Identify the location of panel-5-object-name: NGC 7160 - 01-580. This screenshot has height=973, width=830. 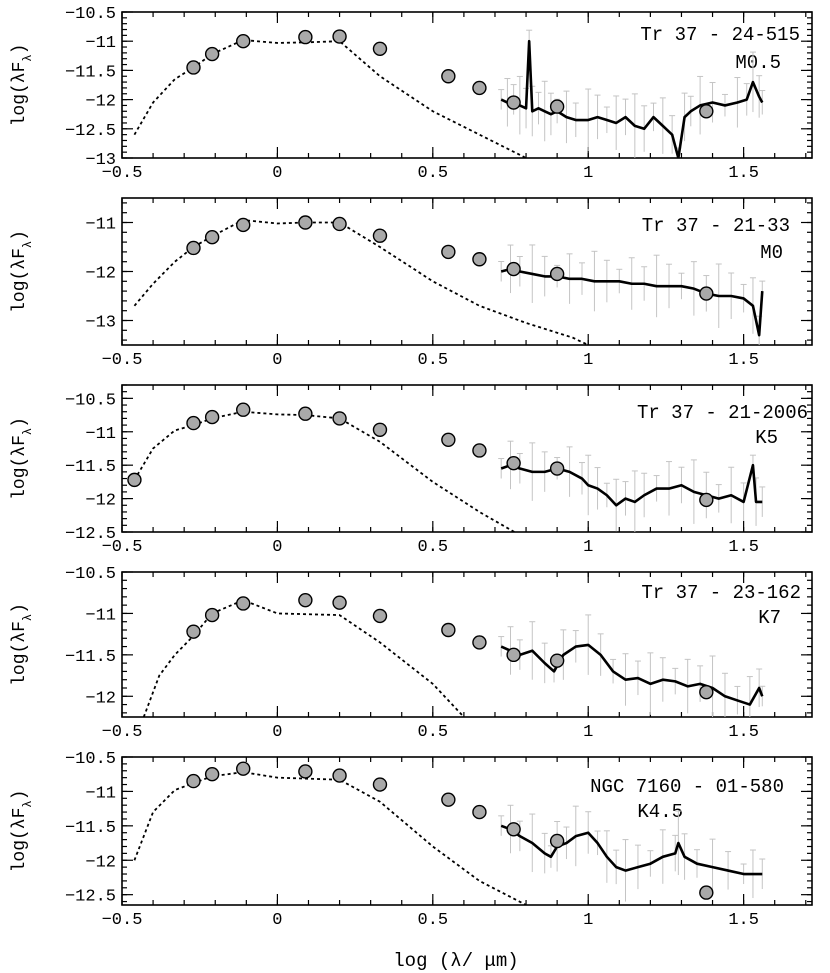
(687, 787).